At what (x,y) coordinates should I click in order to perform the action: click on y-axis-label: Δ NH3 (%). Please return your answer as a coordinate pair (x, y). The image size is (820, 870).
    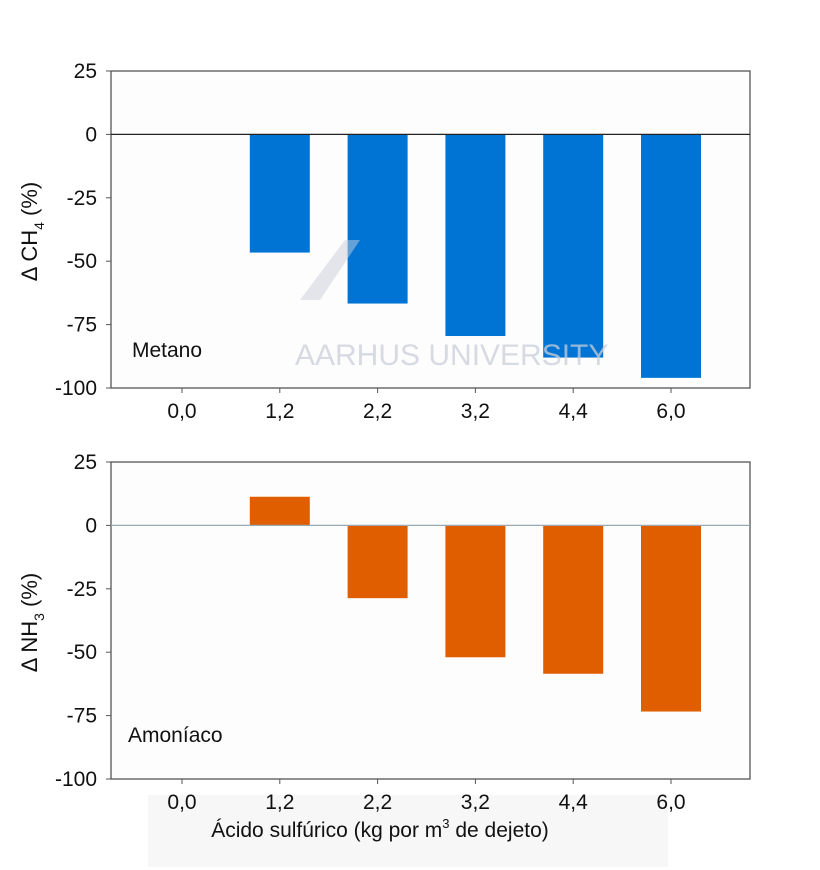
    Looking at the image, I should click on (32, 623).